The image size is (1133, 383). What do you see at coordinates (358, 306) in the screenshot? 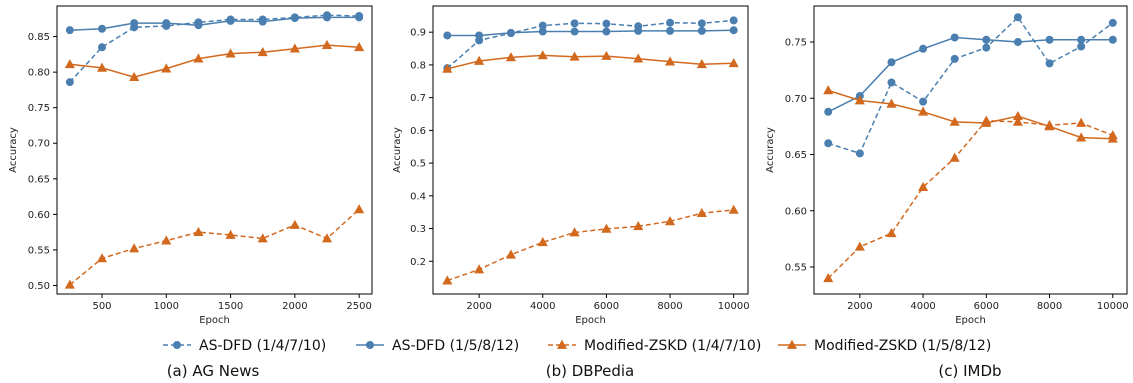
I see `x-tick-label: 2500` at bounding box center [358, 306].